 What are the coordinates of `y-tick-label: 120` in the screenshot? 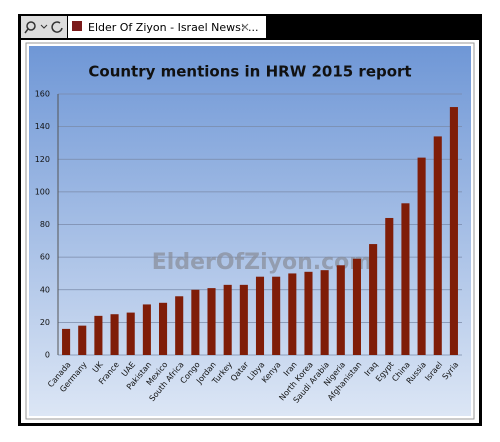 It's located at (42, 159).